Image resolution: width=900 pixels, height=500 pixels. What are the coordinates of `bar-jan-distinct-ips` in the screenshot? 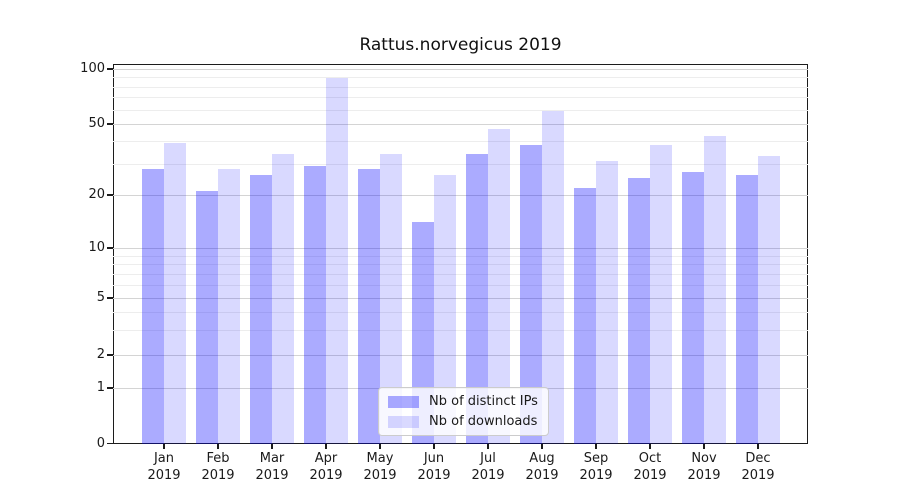 It's located at (153, 306).